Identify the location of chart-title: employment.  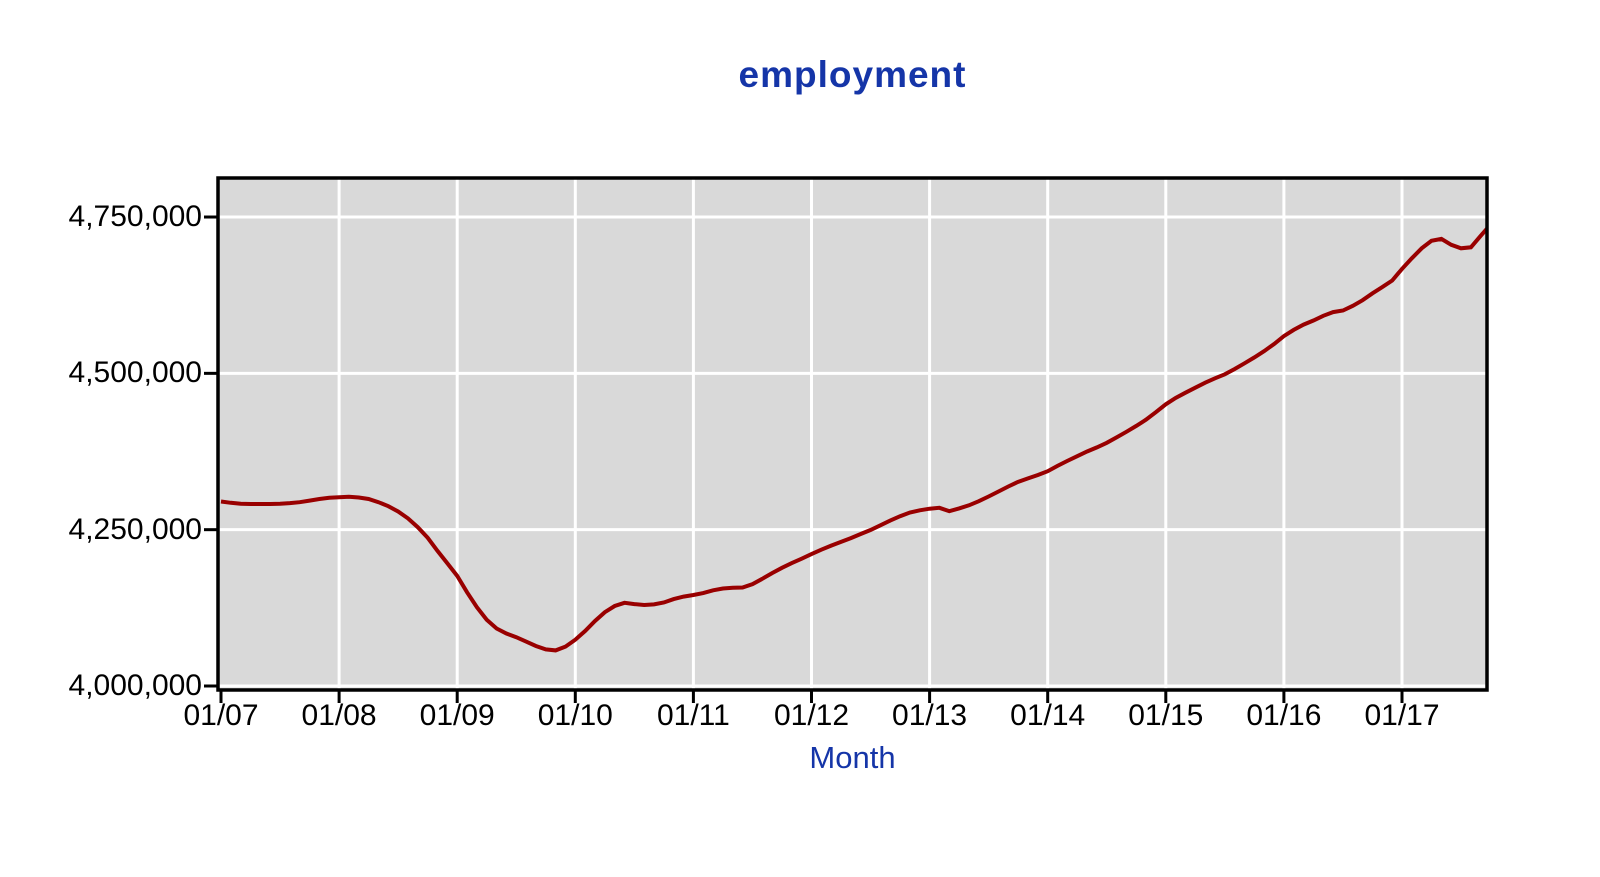
(852, 74).